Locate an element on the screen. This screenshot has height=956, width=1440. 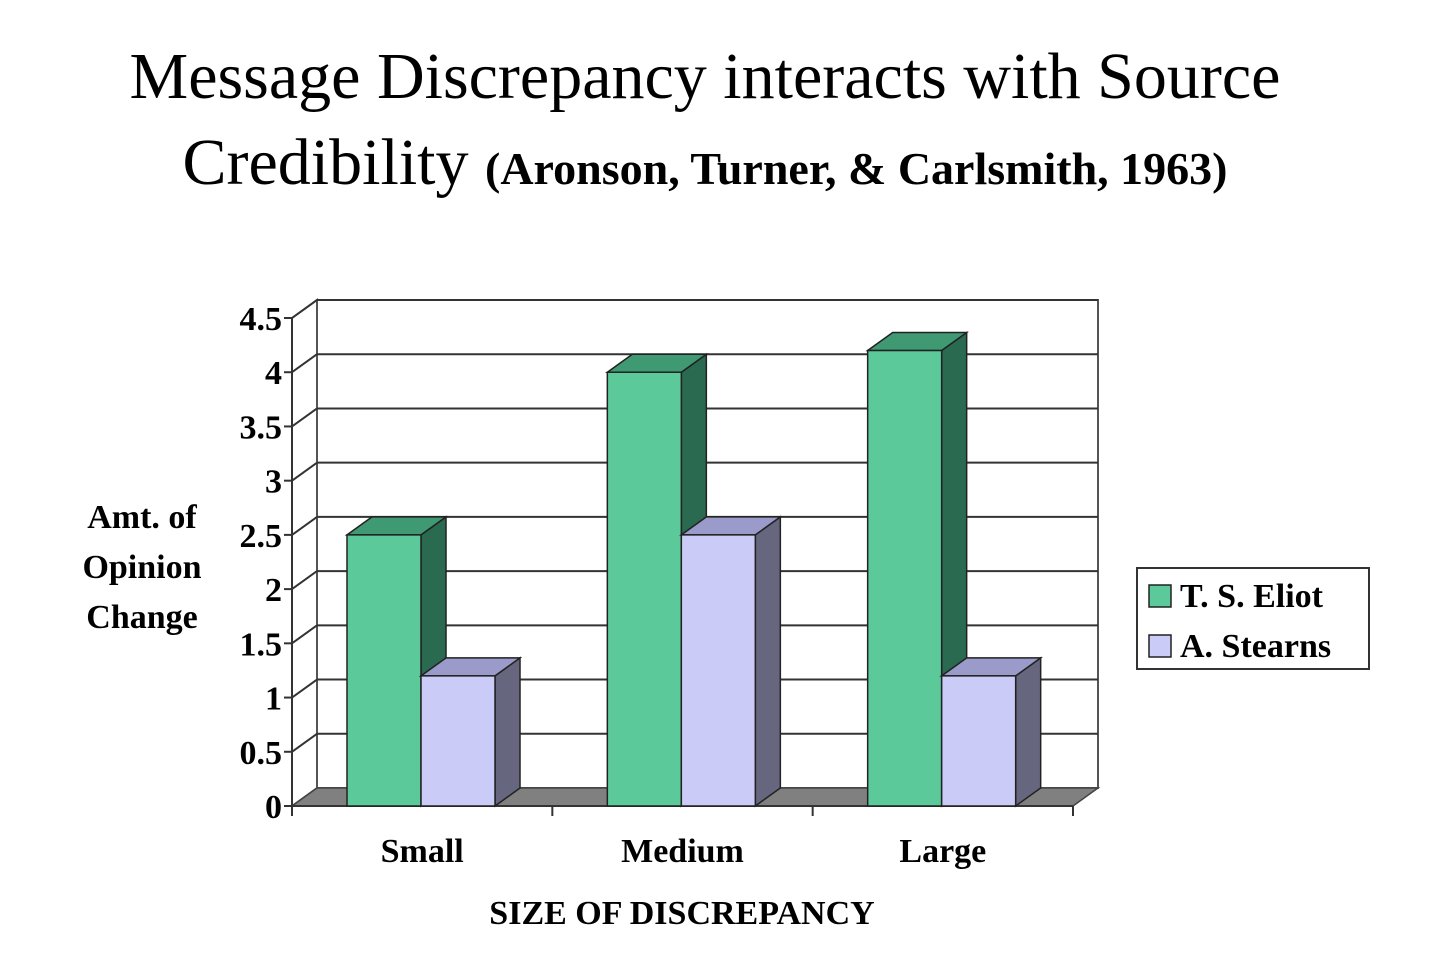
y-axis-title: Amt. of is located at coordinates (142, 517).